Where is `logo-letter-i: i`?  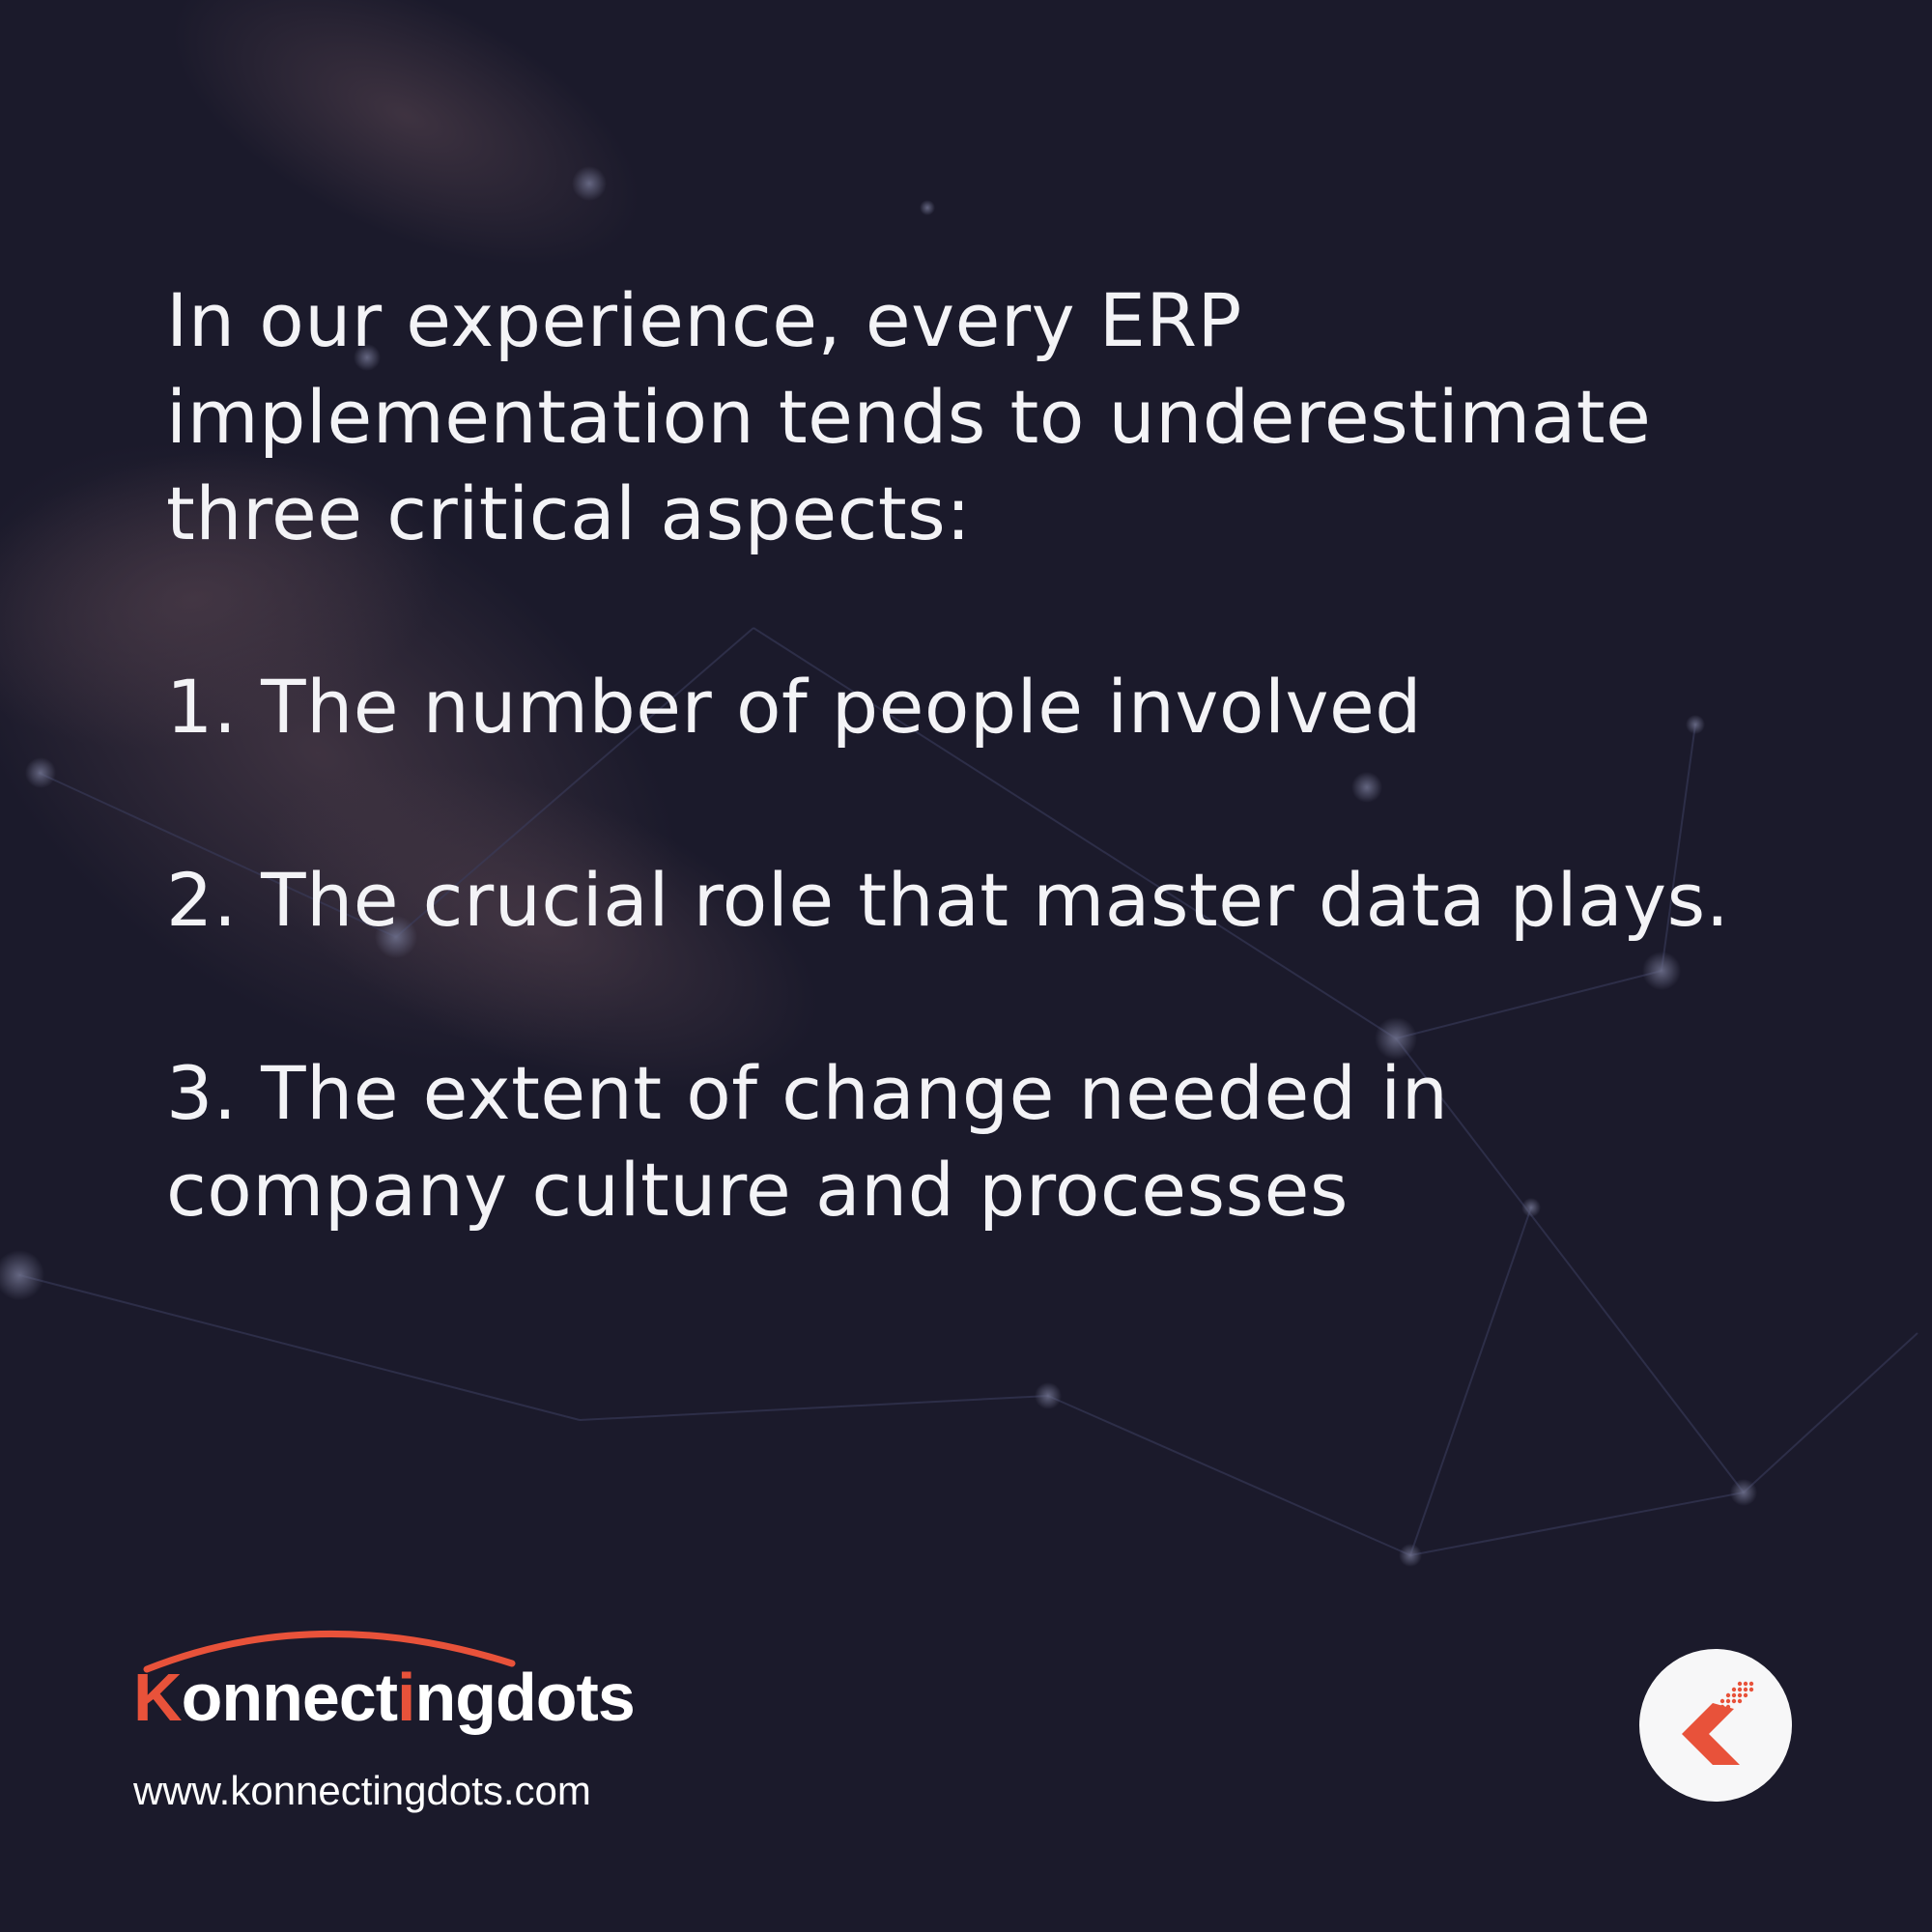
logo-letter-i: i is located at coordinates (406, 1697).